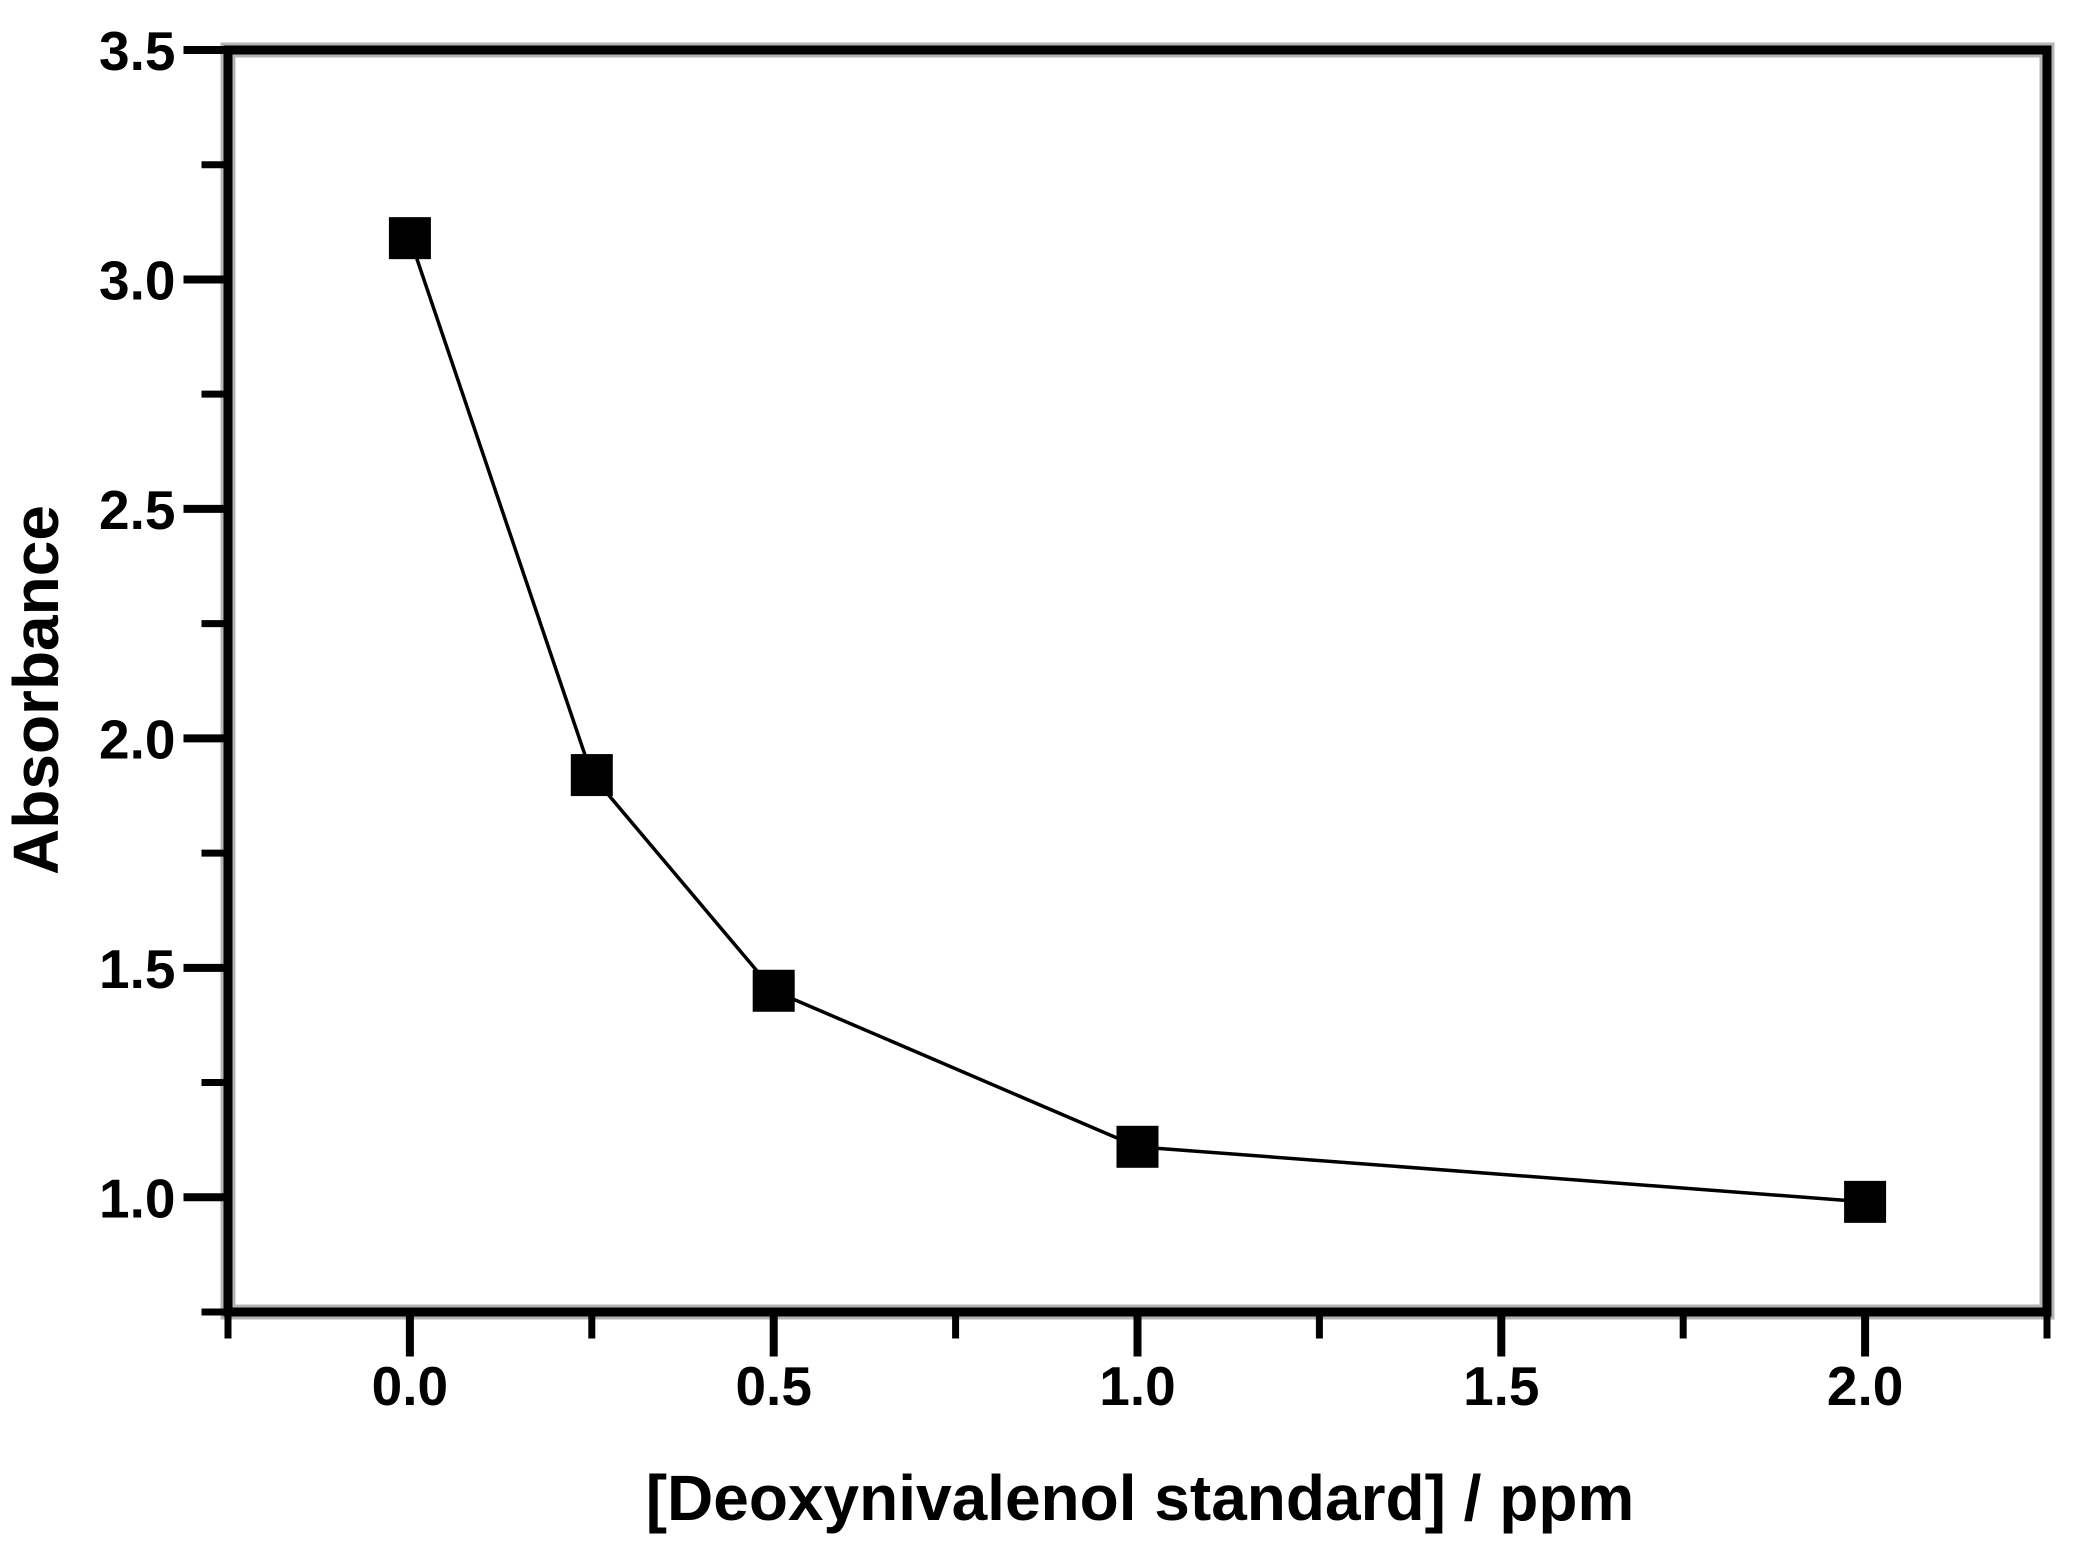  What do you see at coordinates (410, 1386) in the screenshot?
I see `x-tick-label: 0.0` at bounding box center [410, 1386].